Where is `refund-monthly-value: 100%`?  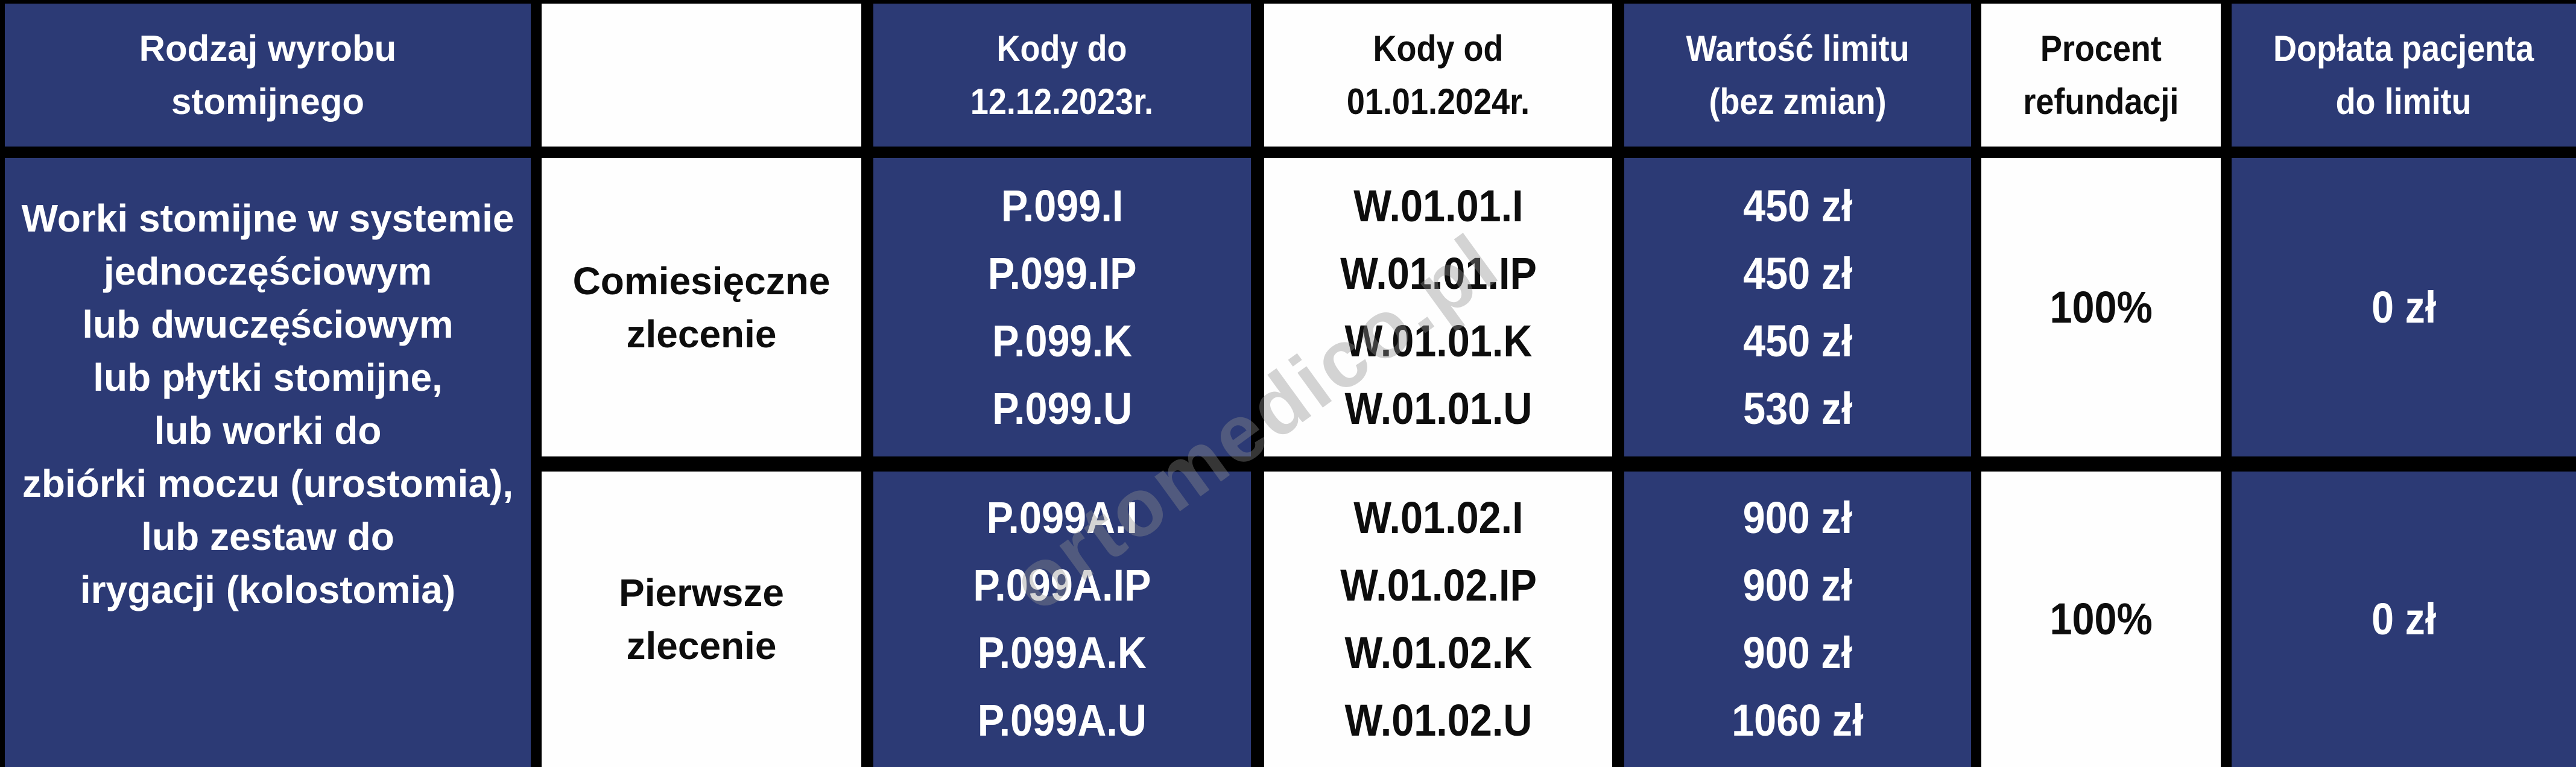 refund-monthly-value: 100% is located at coordinates (2101, 307).